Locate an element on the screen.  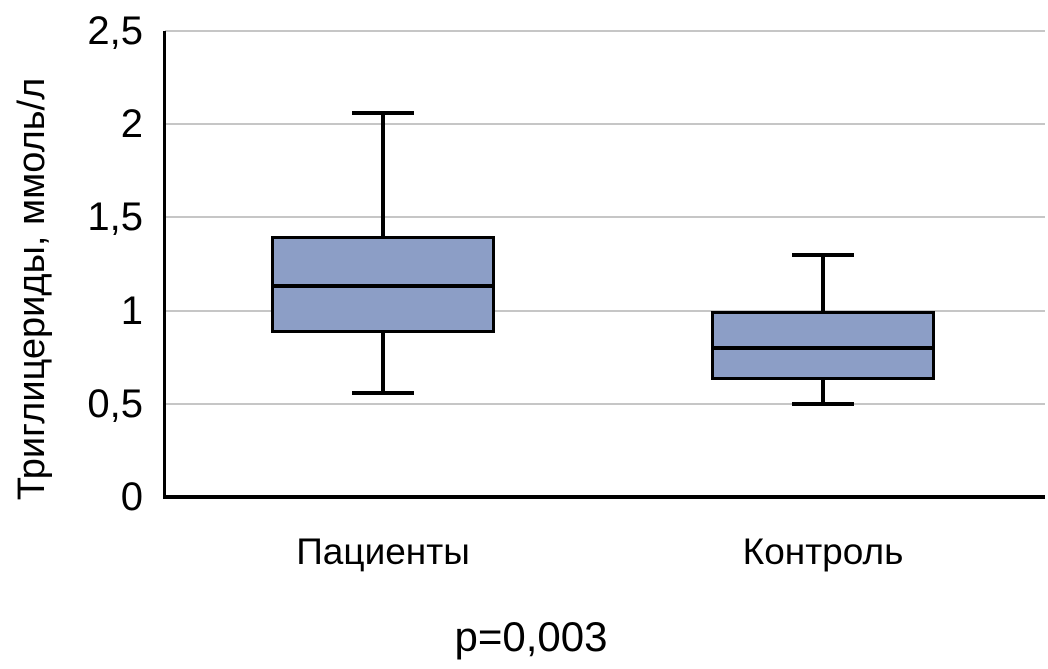
y-tick-label: 0 is located at coordinates (131, 497).